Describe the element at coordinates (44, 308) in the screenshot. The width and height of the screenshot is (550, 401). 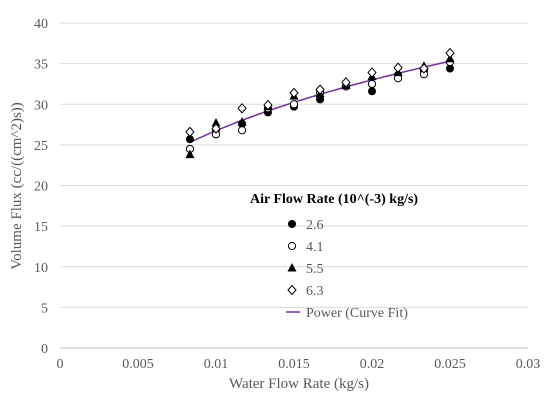
I see `y-tick-label: 5` at that location.